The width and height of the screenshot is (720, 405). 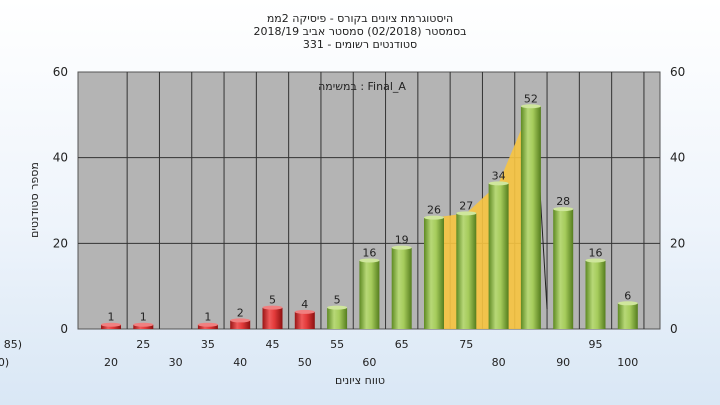 What do you see at coordinates (499, 362) in the screenshot?
I see `x-tick-lower-80: 80` at bounding box center [499, 362].